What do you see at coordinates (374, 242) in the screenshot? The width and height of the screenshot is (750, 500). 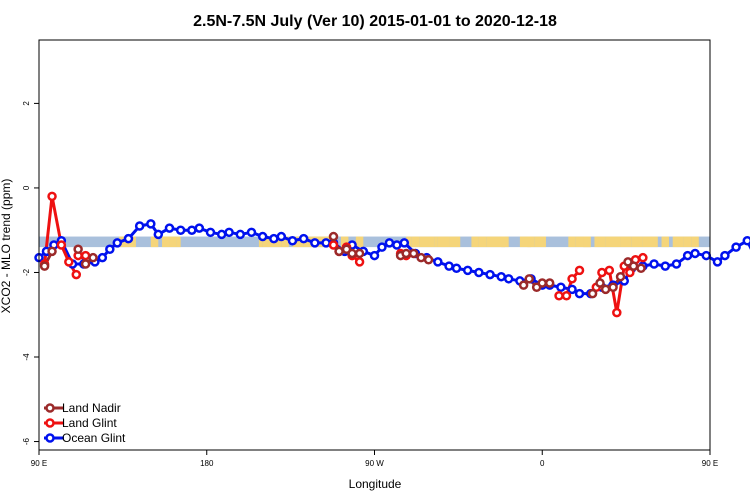 I see `ocean-band` at bounding box center [374, 242].